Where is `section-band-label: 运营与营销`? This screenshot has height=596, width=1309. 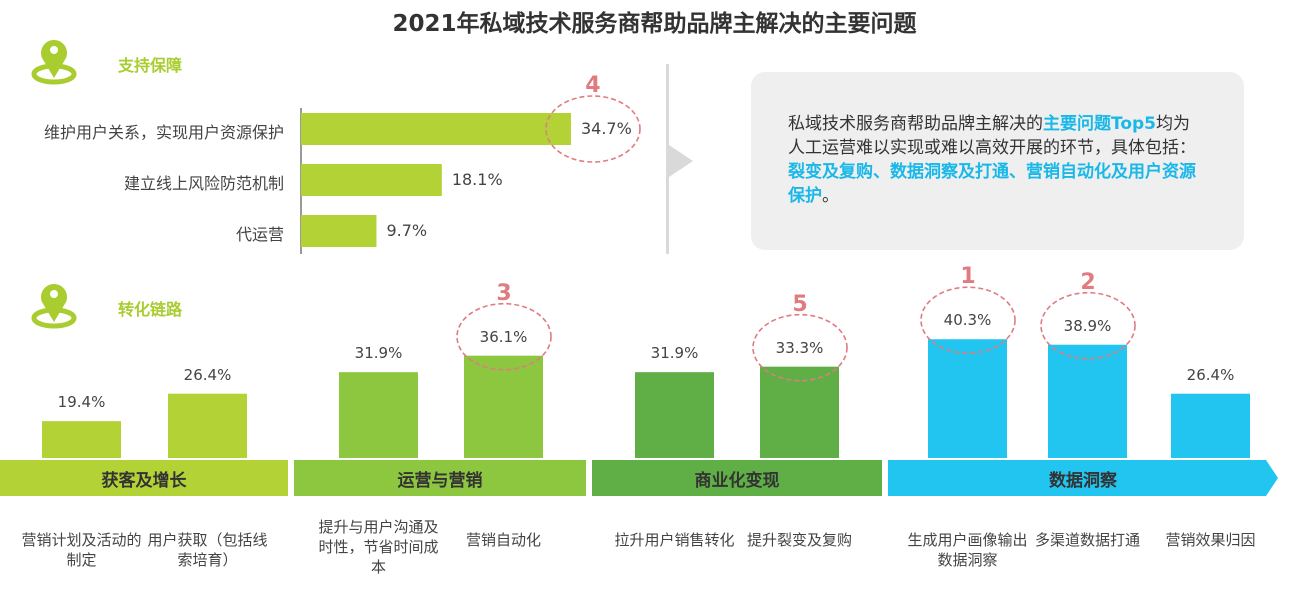 section-band-label: 运营与营销 is located at coordinates (440, 480).